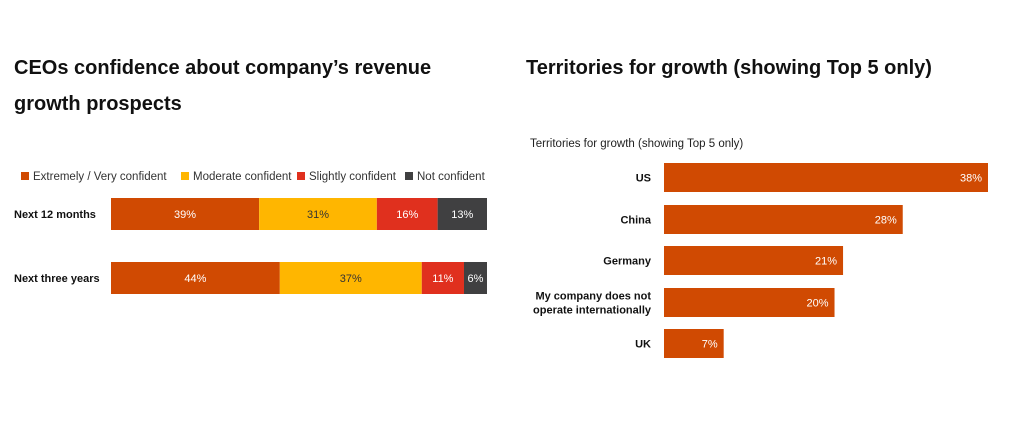 This screenshot has height=446, width=1024. I want to click on data-label: 31%, so click(318, 215).